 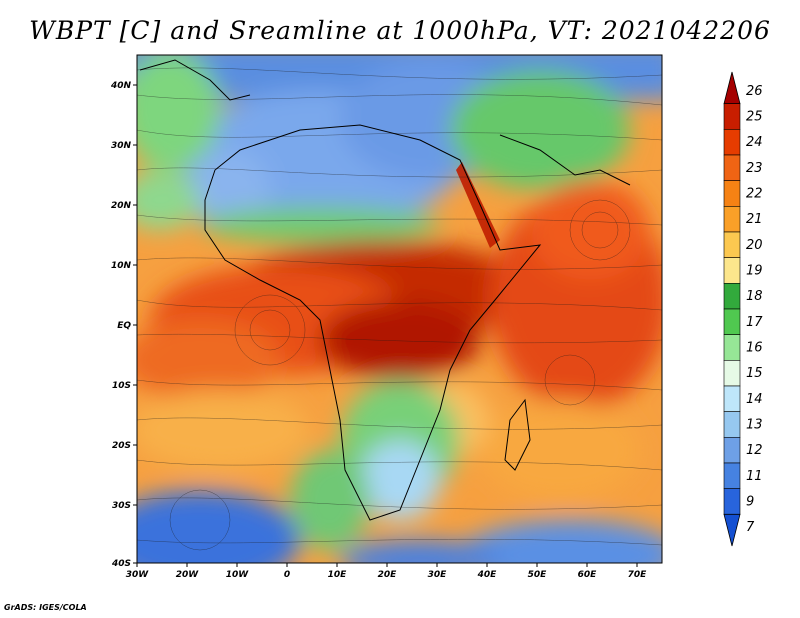 What do you see at coordinates (438, 575) in the screenshot?
I see `lon-tick-label: 30E` at bounding box center [438, 575].